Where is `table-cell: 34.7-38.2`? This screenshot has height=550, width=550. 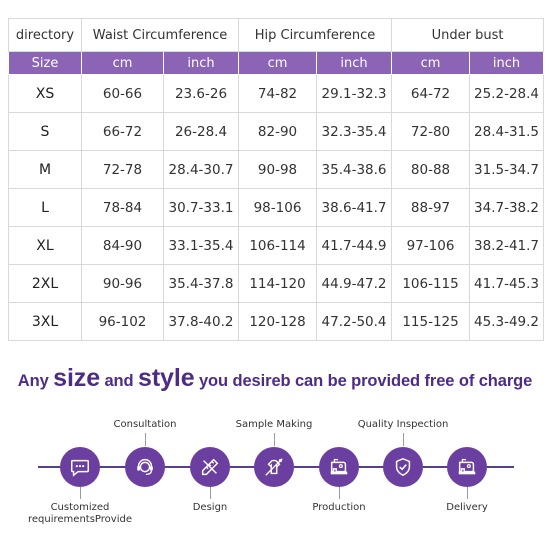 table-cell: 34.7-38.2 is located at coordinates (507, 207).